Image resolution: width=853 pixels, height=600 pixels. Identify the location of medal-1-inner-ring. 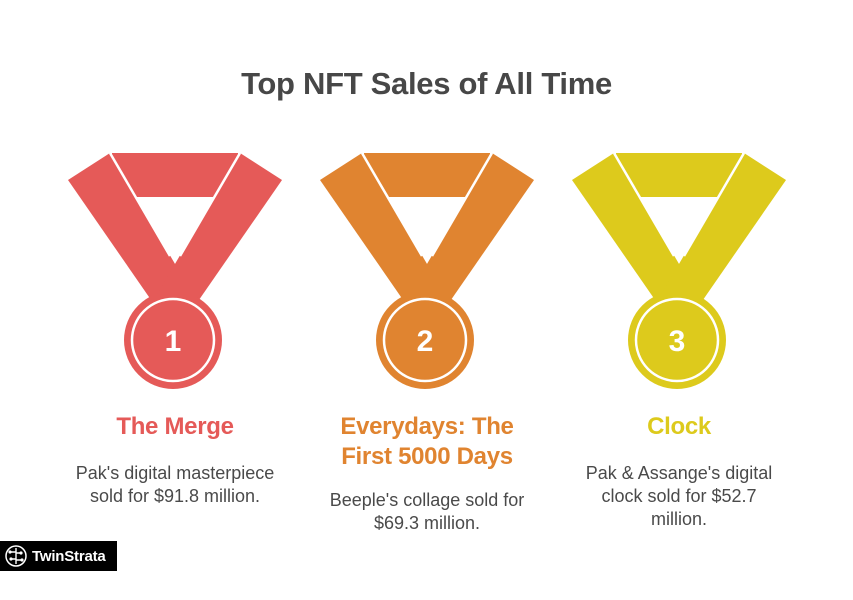
(173, 340).